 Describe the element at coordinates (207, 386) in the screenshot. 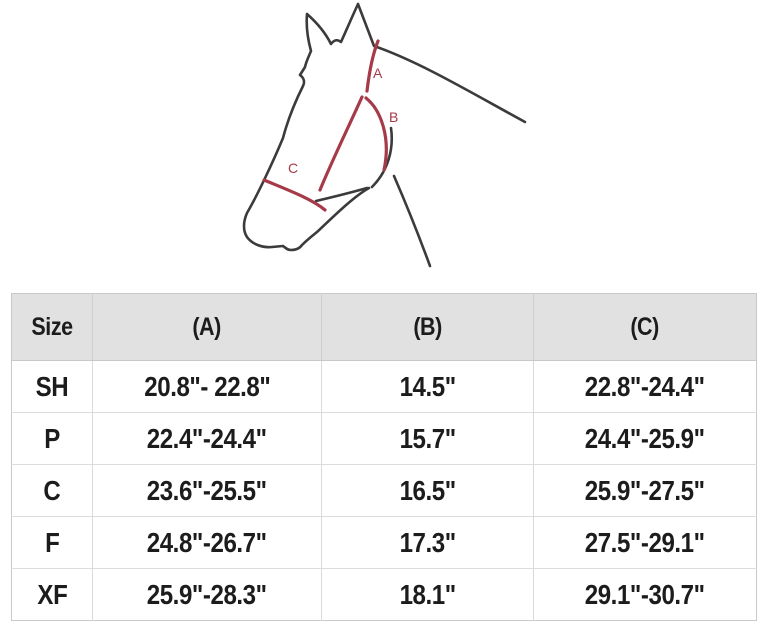

I see `measurement-a-cell: 20.8"- 22.8"` at that location.